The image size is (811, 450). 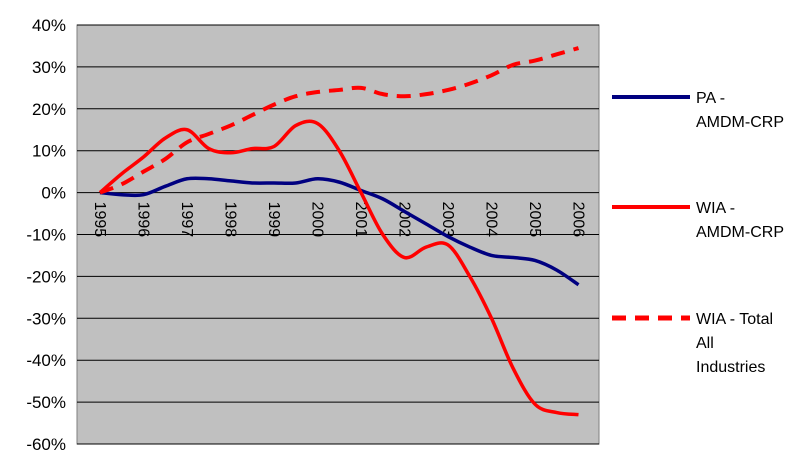 I want to click on y-tick-label: -20%, so click(x=46, y=276).